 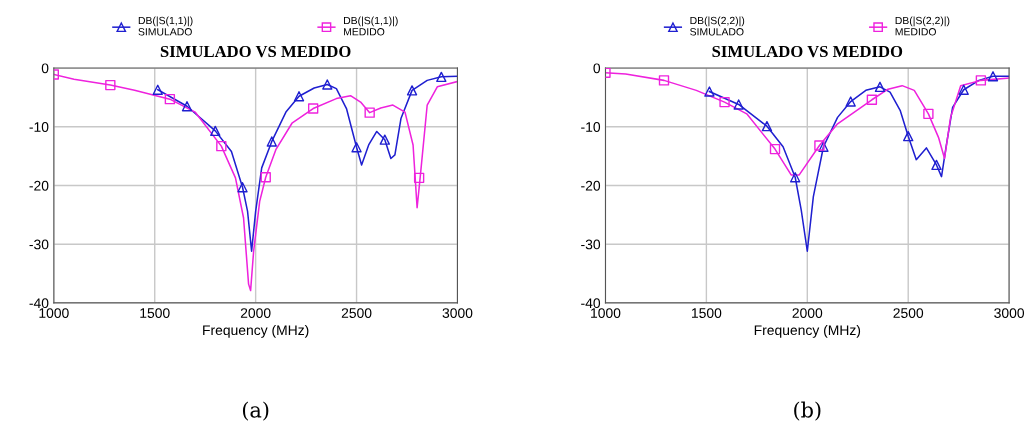 What do you see at coordinates (371, 26) in the screenshot?
I see `legend-label: DB(|S(1,1)|) MEDIDO` at bounding box center [371, 26].